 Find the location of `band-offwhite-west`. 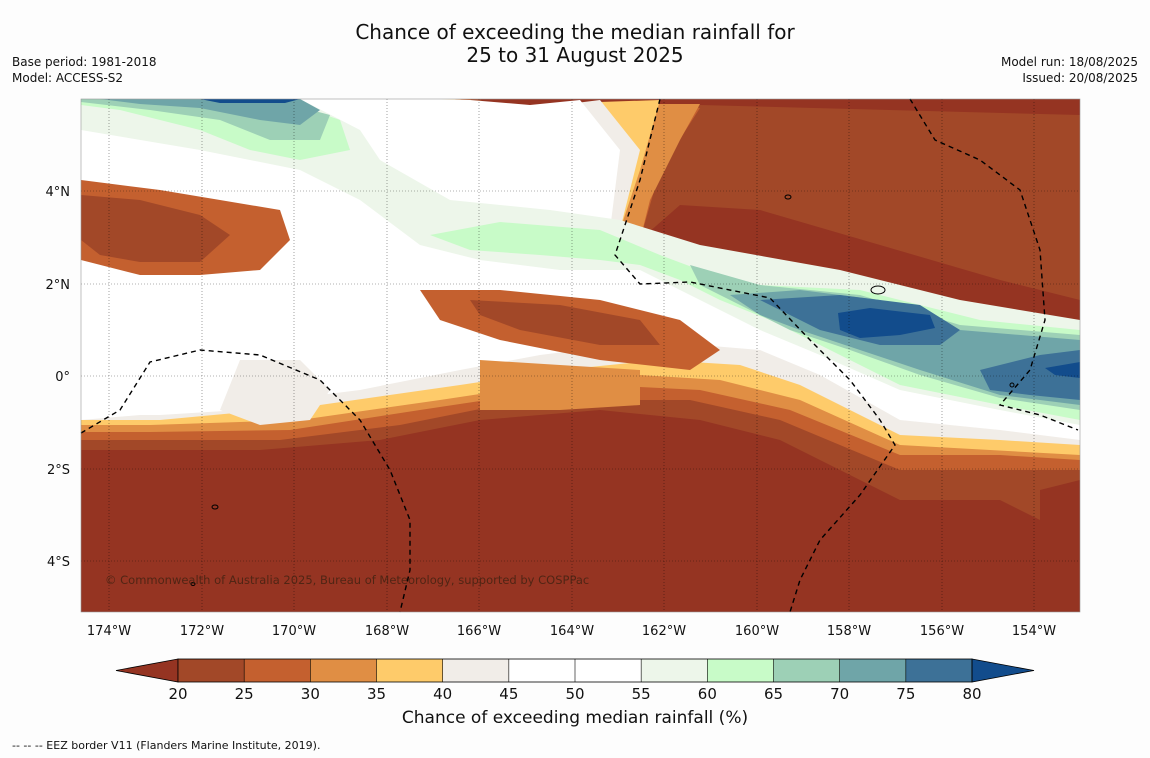

band-offwhite-west is located at coordinates (275, 392).